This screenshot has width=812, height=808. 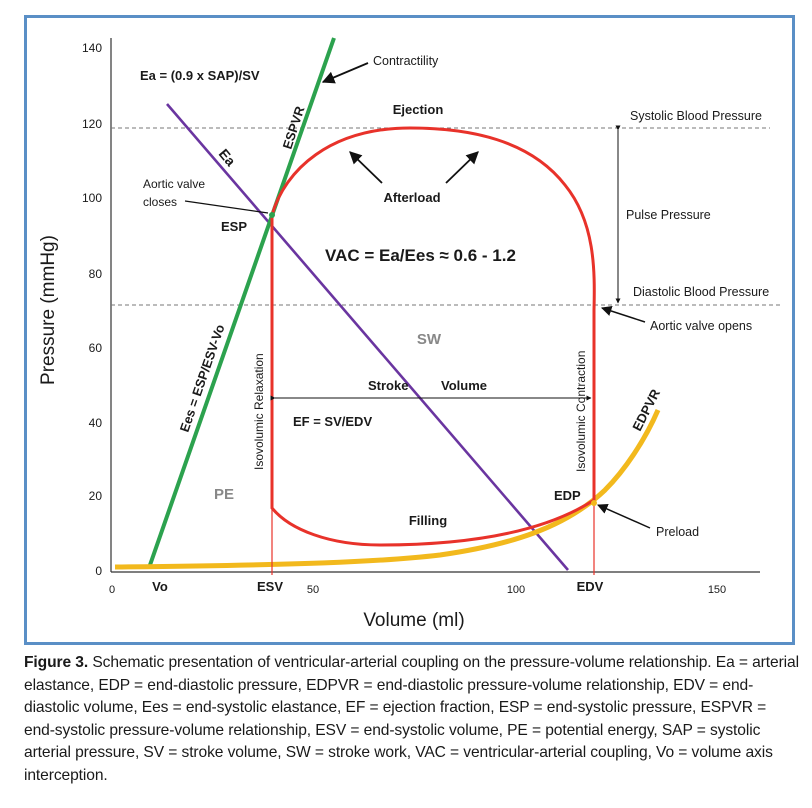 I want to click on edv-label: EDV, so click(x=590, y=586).